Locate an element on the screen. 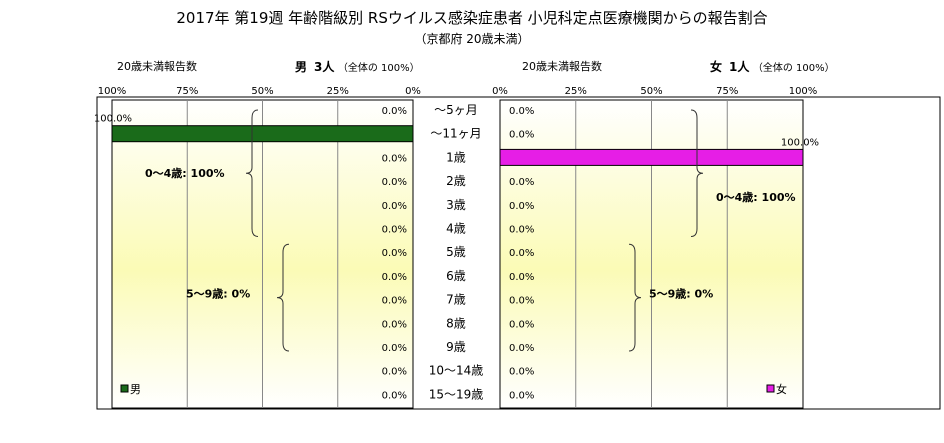 The image size is (944, 443). left-persons: 3人 is located at coordinates (324, 67).